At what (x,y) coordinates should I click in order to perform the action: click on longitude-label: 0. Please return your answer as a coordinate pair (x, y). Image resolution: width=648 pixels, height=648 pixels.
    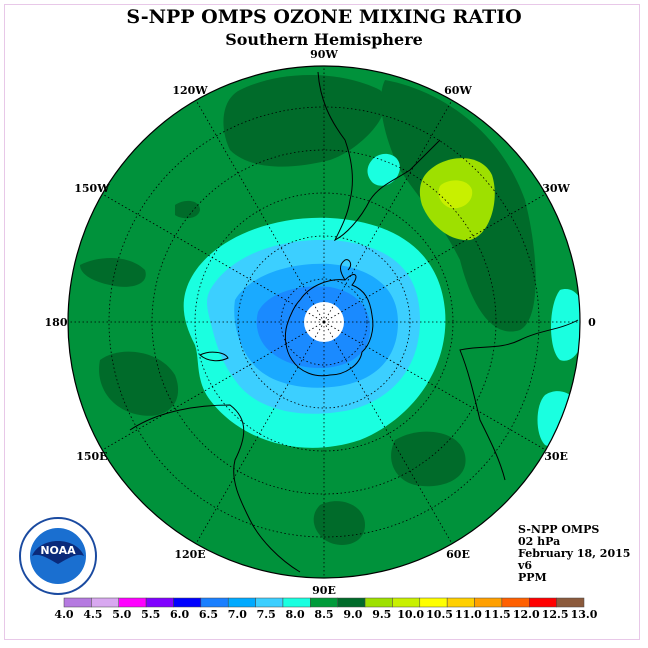
    Looking at the image, I should click on (592, 322).